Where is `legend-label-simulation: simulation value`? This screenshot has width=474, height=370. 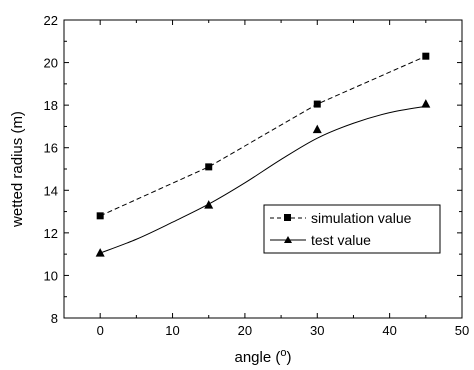 legend-label-simulation: simulation value is located at coordinates (361, 218).